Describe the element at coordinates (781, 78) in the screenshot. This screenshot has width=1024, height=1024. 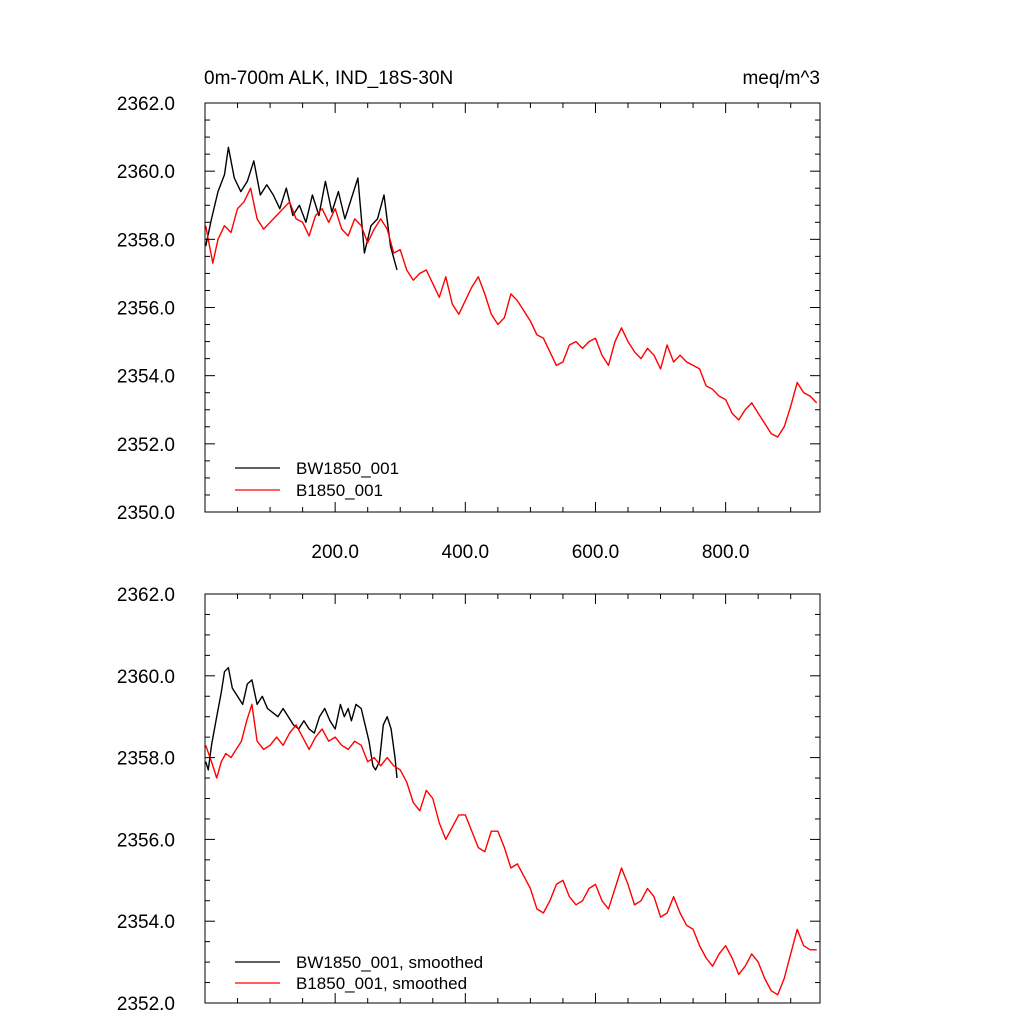
I see `top-panel-units: meq/m^3` at that location.